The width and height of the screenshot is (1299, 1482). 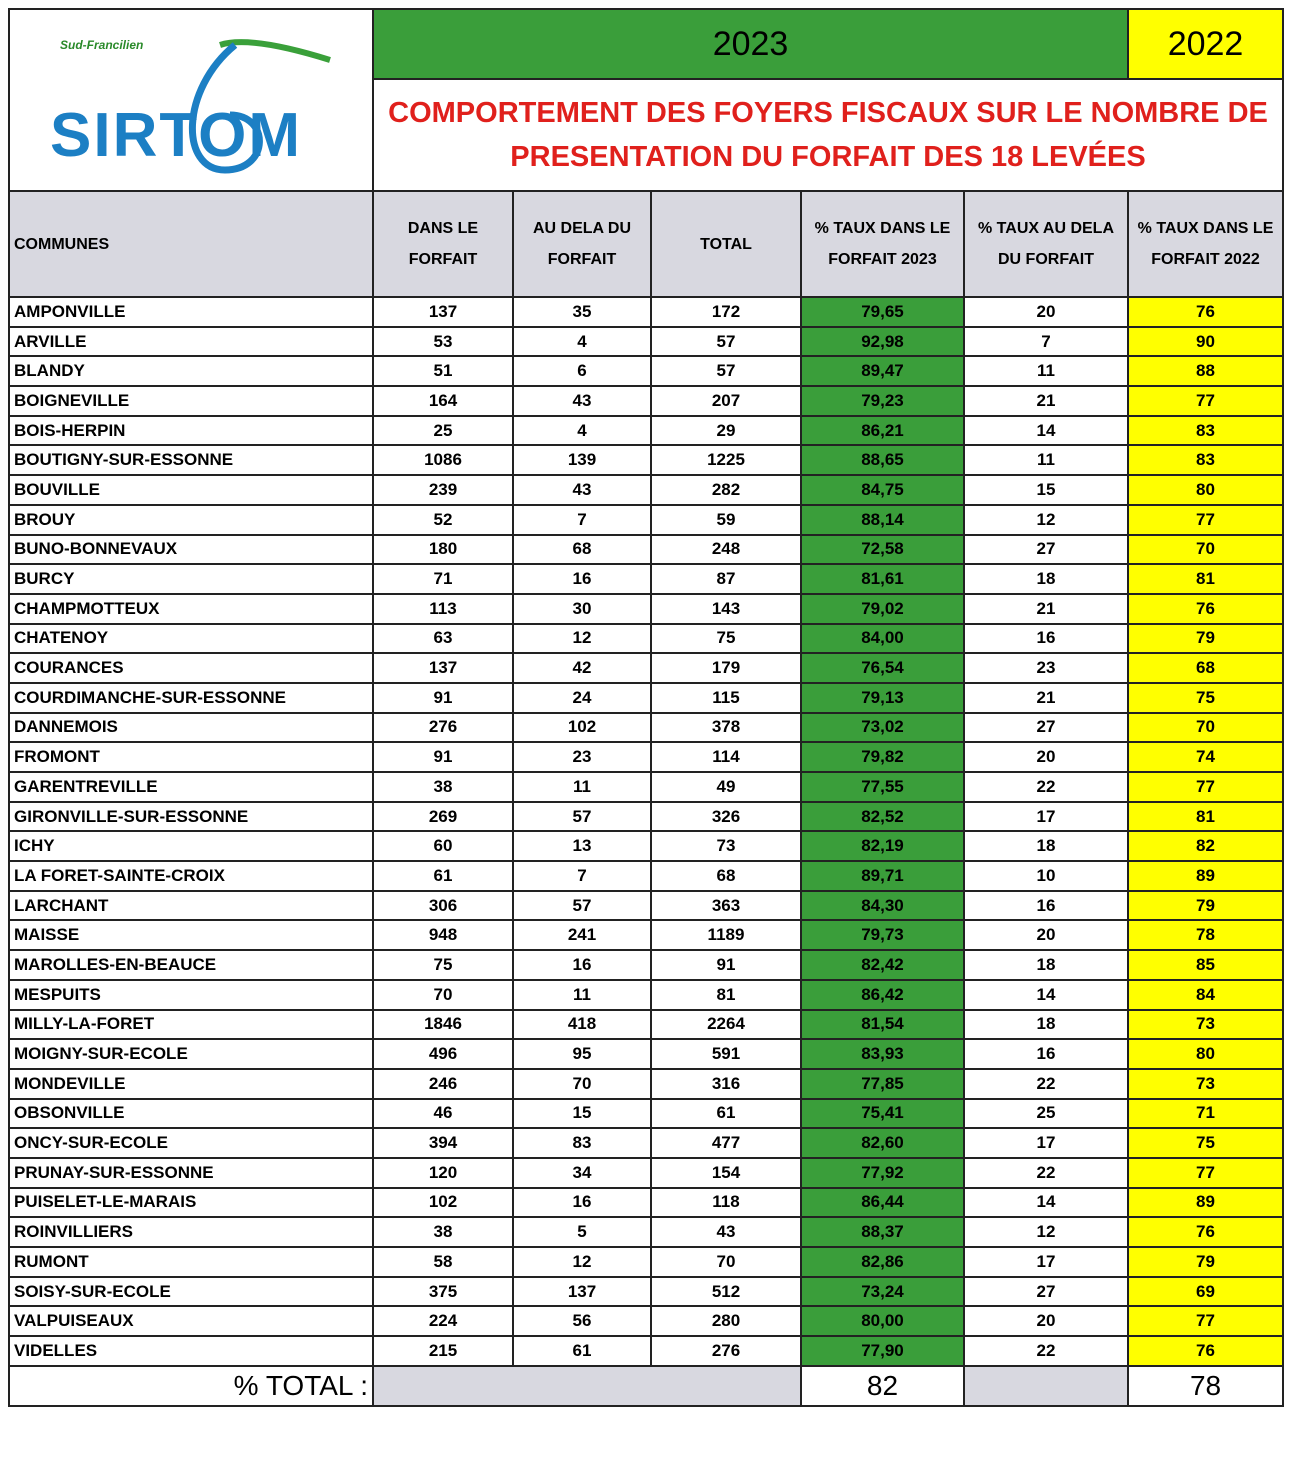 I want to click on value-cell: 83,93, so click(x=882, y=1054).